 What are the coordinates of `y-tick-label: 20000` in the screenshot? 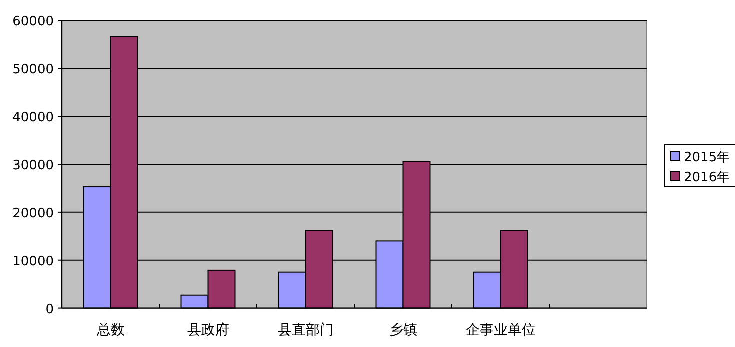 It's located at (33, 214).